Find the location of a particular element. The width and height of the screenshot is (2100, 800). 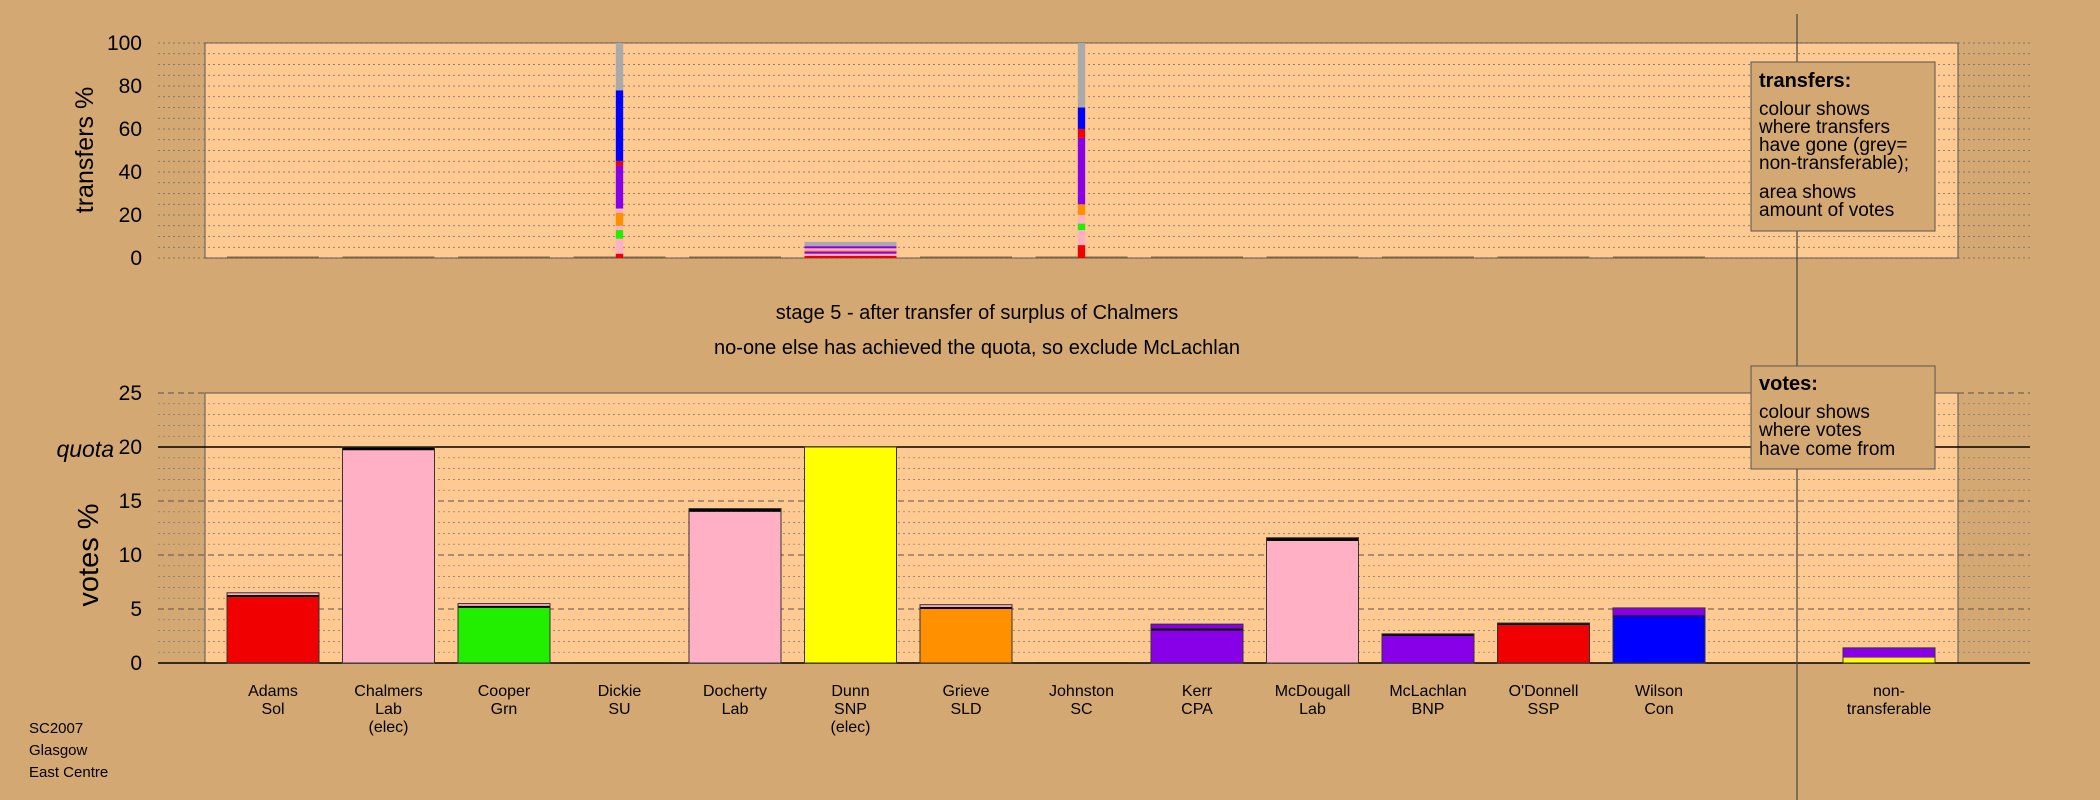

source-label-line: Glasgow is located at coordinates (58, 750).